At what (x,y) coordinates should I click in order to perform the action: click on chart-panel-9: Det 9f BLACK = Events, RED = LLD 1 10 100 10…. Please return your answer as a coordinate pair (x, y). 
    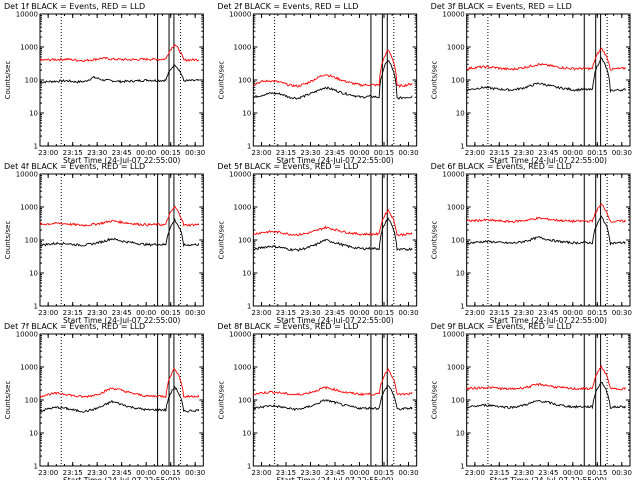
    Looking at the image, I should click on (531, 401).